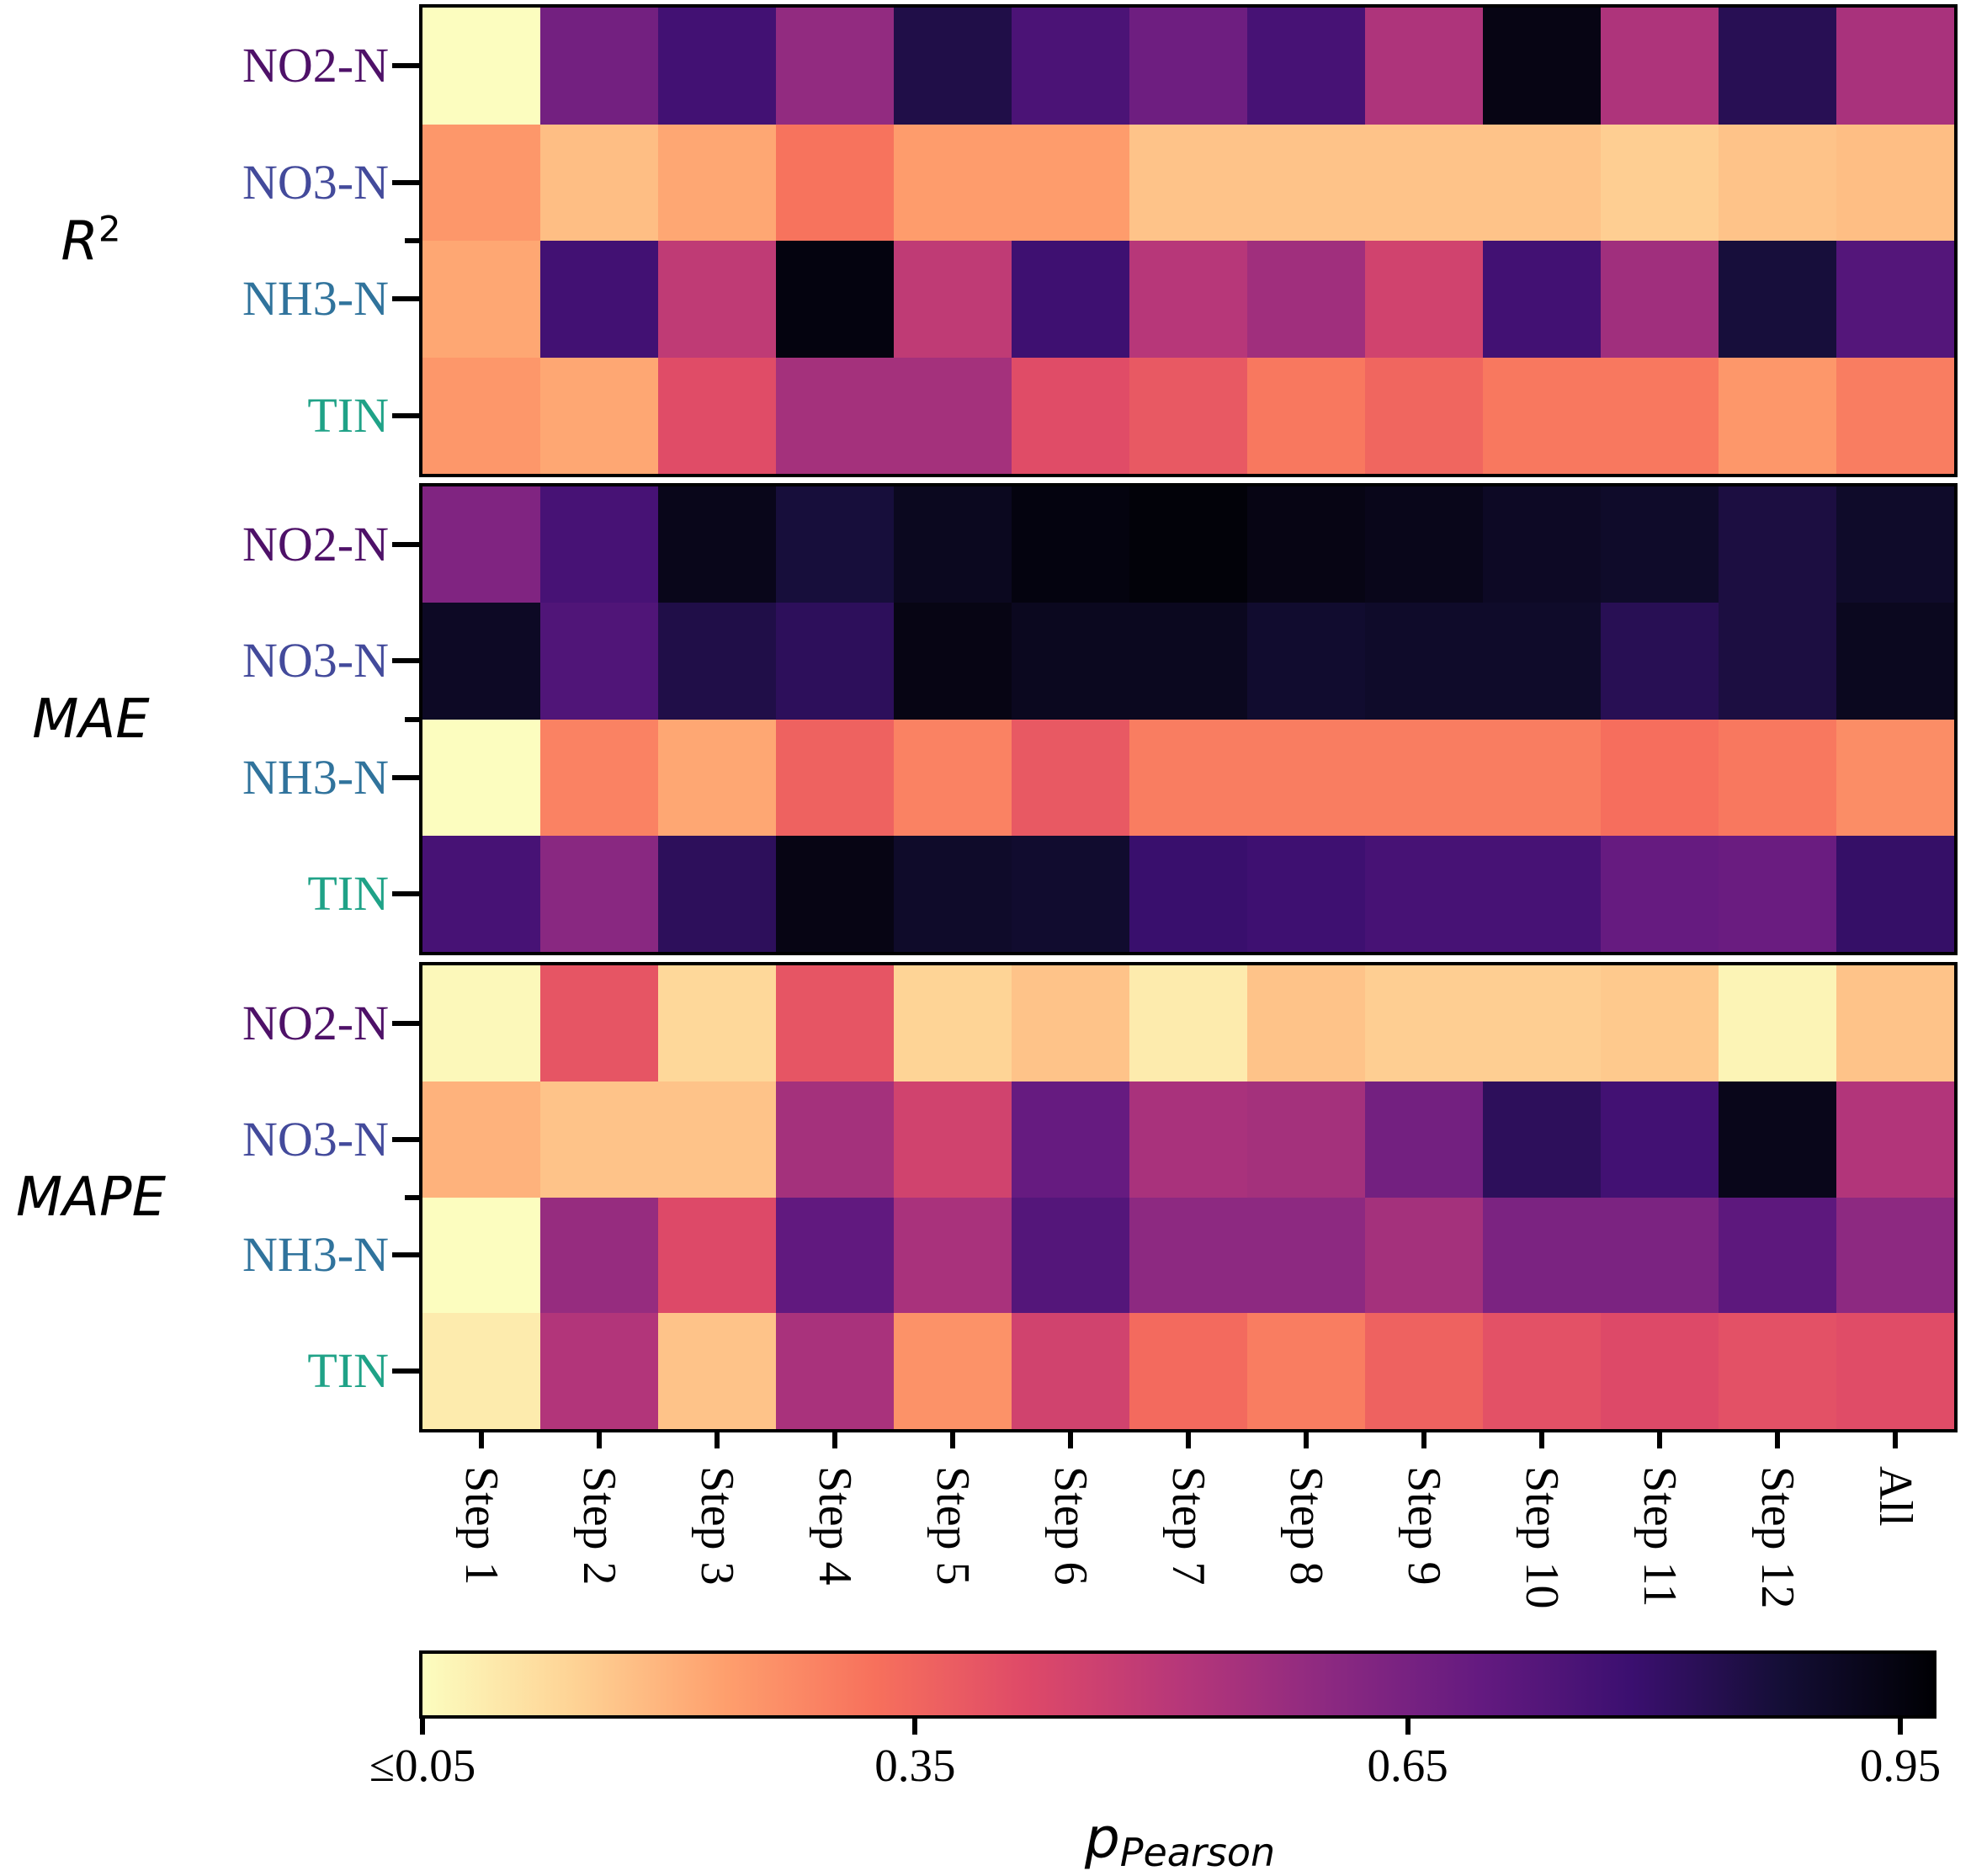  What do you see at coordinates (1306, 1256) in the screenshot?
I see `heatmap-cell-b2-r2-c7` at bounding box center [1306, 1256].